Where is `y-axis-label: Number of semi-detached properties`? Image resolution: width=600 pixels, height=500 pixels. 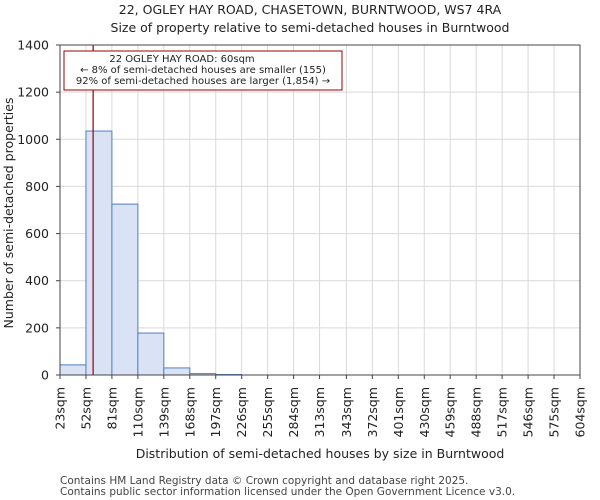
y-axis-label: Number of semi-detached properties is located at coordinates (8, 213).